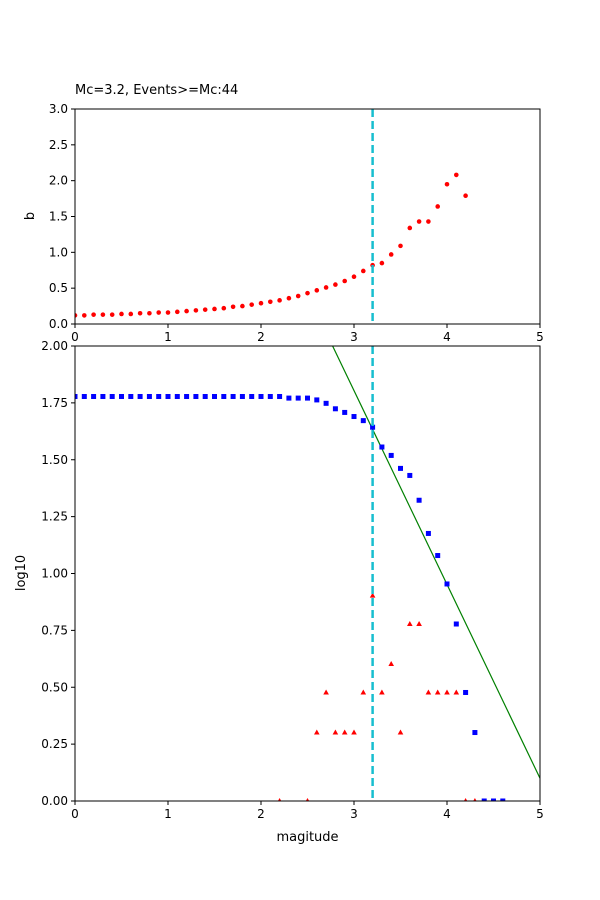  What do you see at coordinates (261, 337) in the screenshot?
I see `top-x-tick-label: 2` at bounding box center [261, 337].